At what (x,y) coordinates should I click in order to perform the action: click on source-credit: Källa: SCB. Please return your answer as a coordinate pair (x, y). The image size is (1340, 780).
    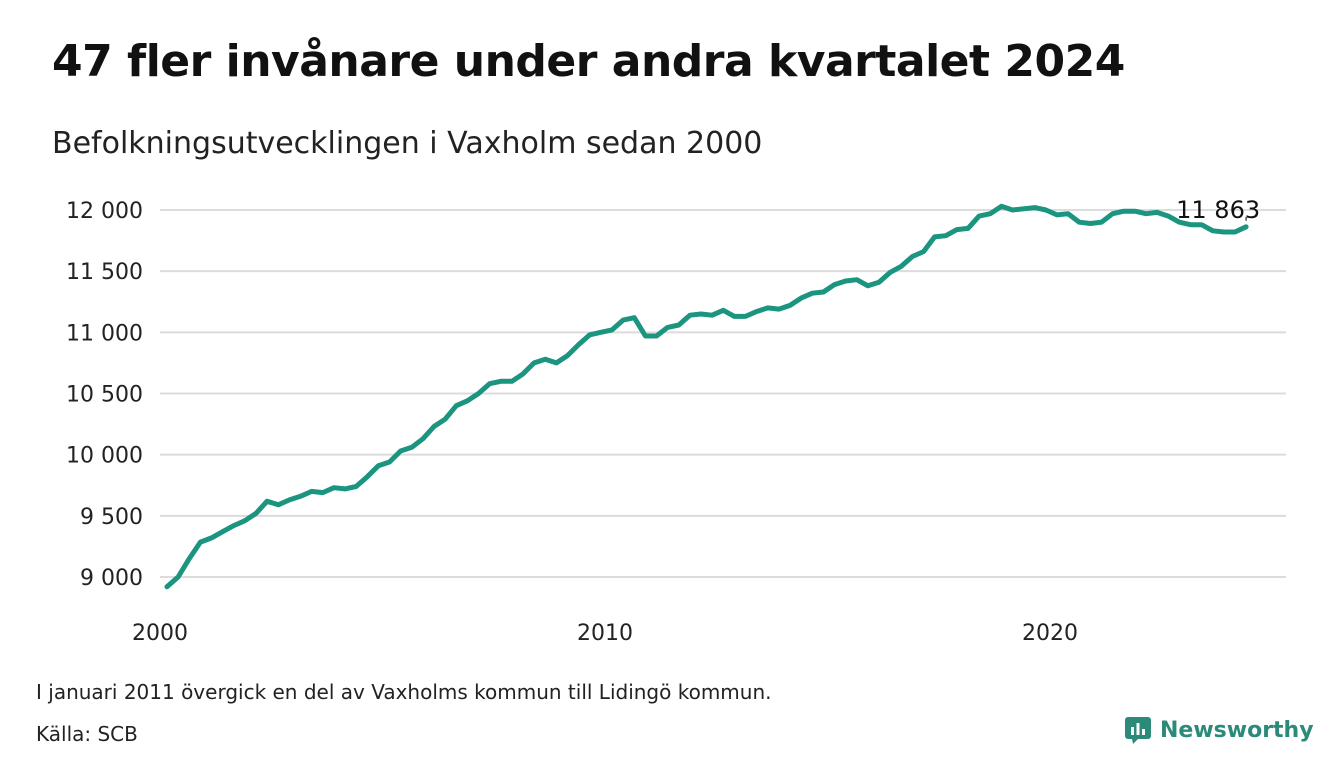
    Looking at the image, I should click on (87, 734).